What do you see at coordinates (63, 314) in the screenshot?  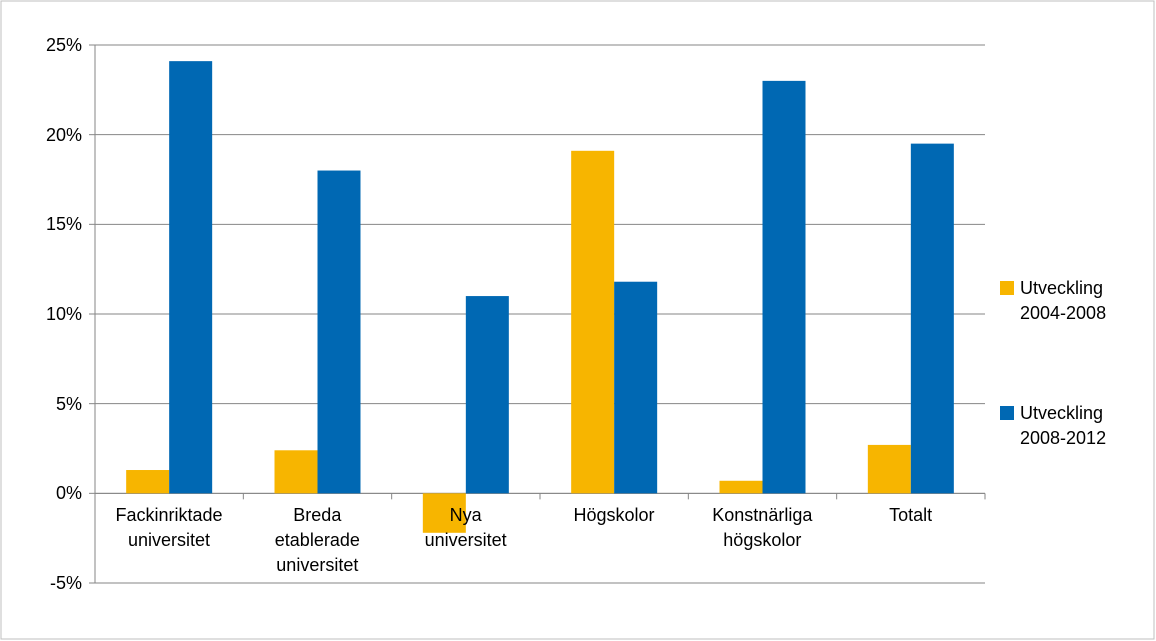 I see `y-tick-label: 10%` at bounding box center [63, 314].